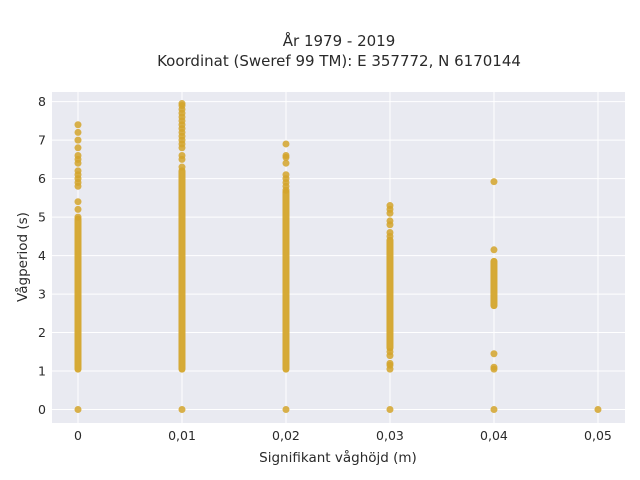 The width and height of the screenshot is (640, 480). I want to click on x-tick-label-4: 0,04, so click(494, 435).